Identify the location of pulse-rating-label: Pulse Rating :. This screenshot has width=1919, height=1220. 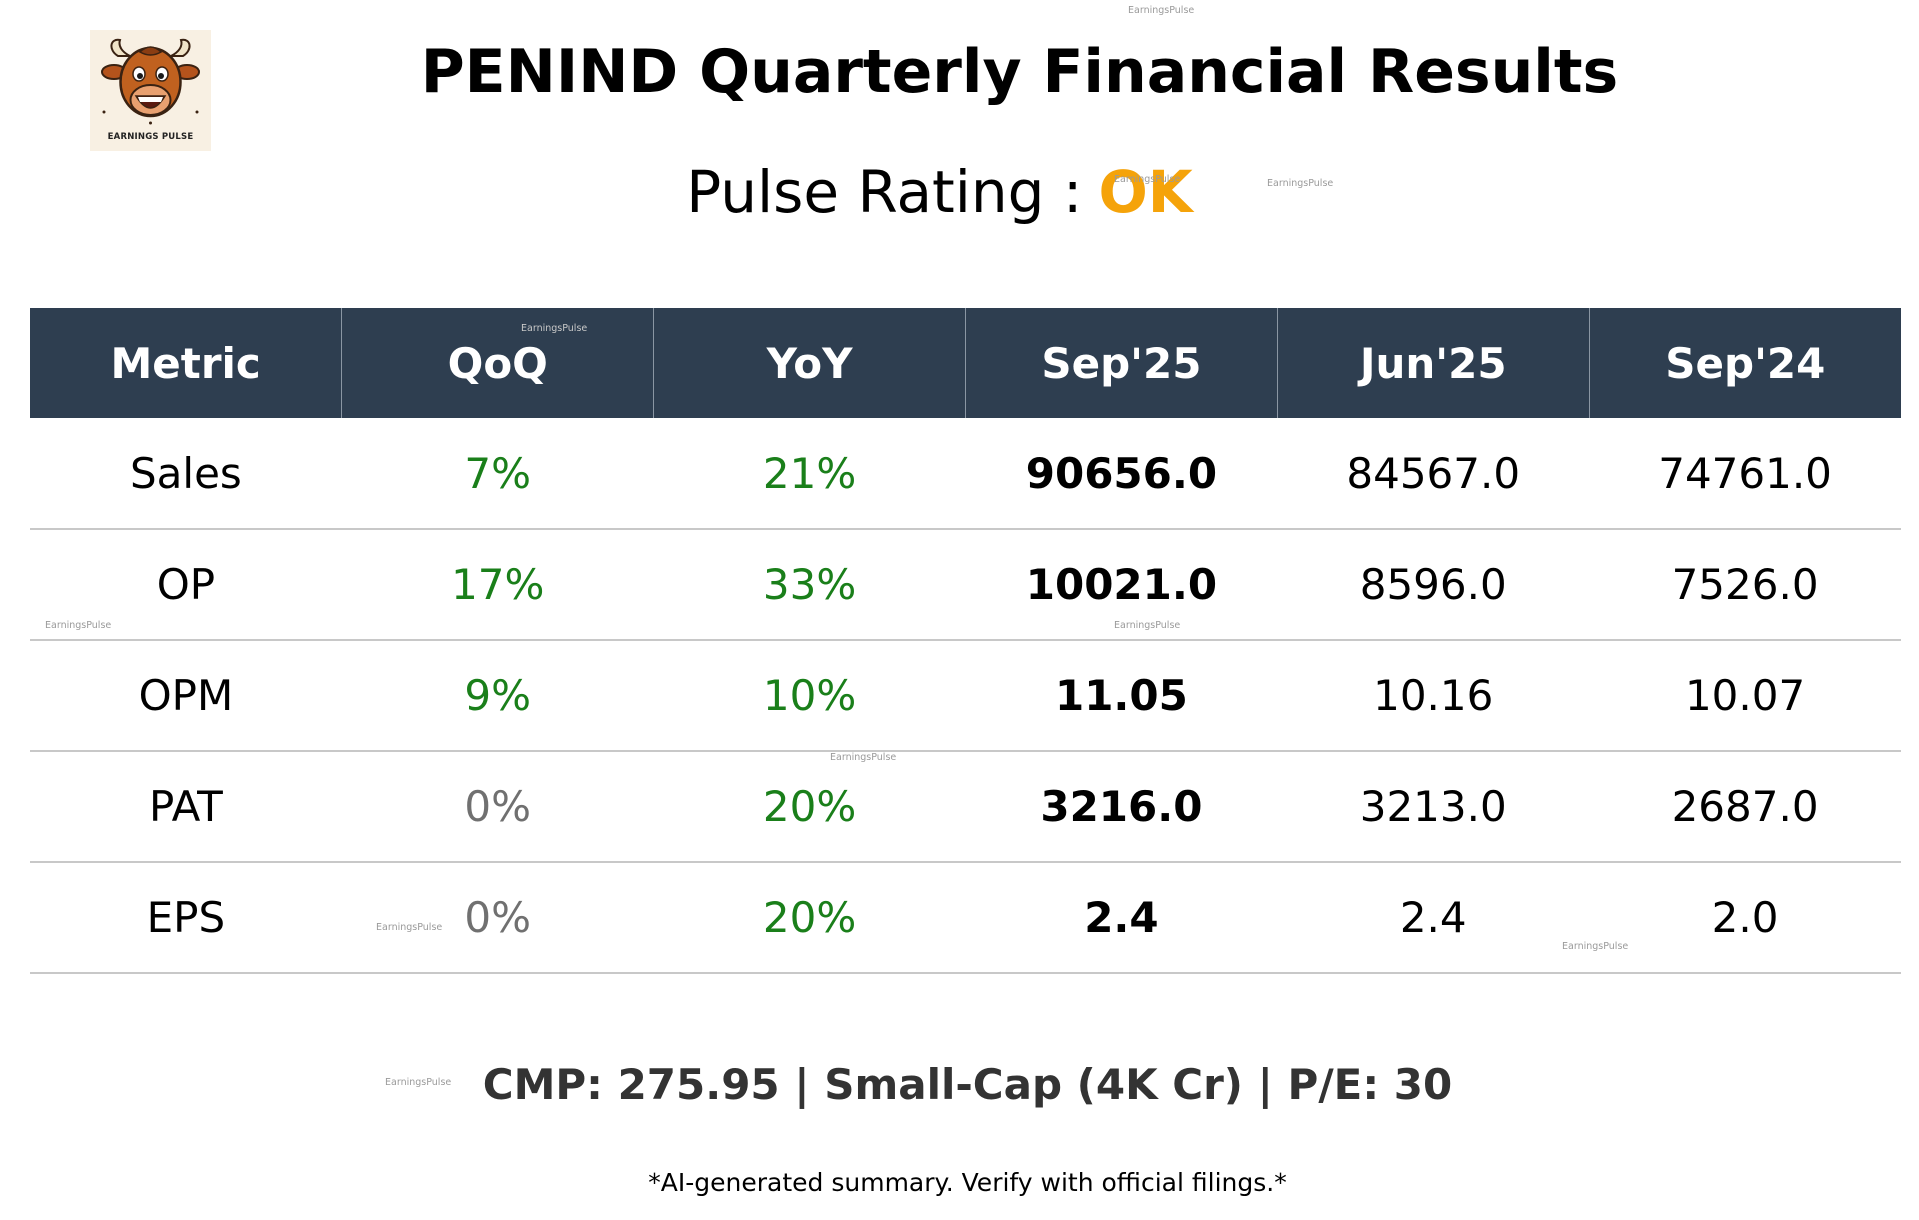
(884, 192).